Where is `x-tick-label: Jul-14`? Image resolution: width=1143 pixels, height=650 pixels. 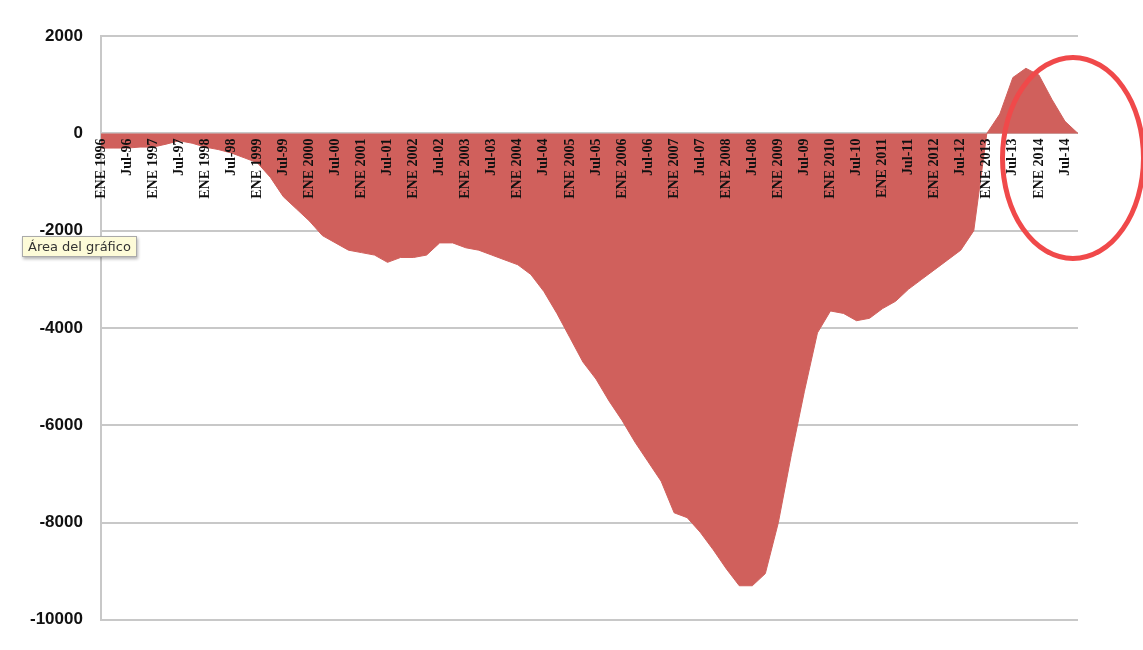 x-tick-label: Jul-14 is located at coordinates (1064, 157).